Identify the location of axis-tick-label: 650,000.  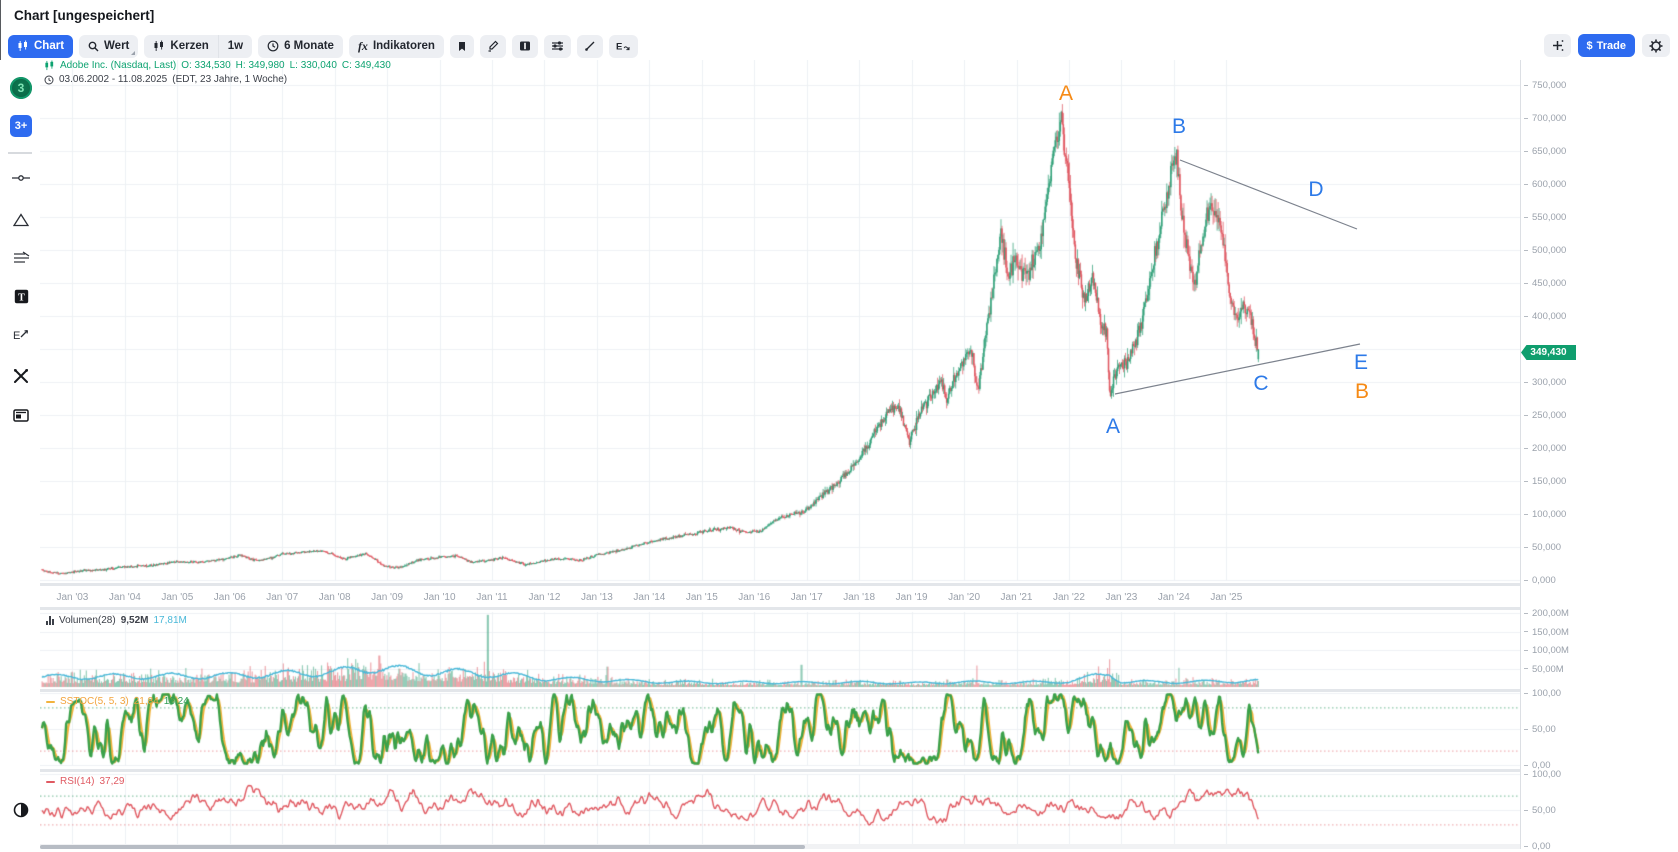
(1545, 151).